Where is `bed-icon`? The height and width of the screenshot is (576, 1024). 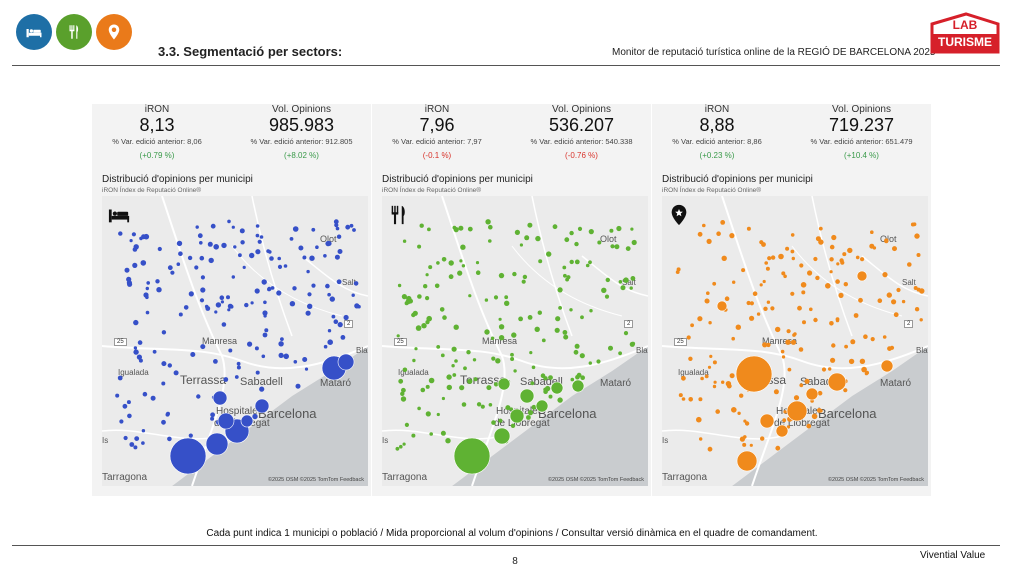 bed-icon is located at coordinates (34, 33).